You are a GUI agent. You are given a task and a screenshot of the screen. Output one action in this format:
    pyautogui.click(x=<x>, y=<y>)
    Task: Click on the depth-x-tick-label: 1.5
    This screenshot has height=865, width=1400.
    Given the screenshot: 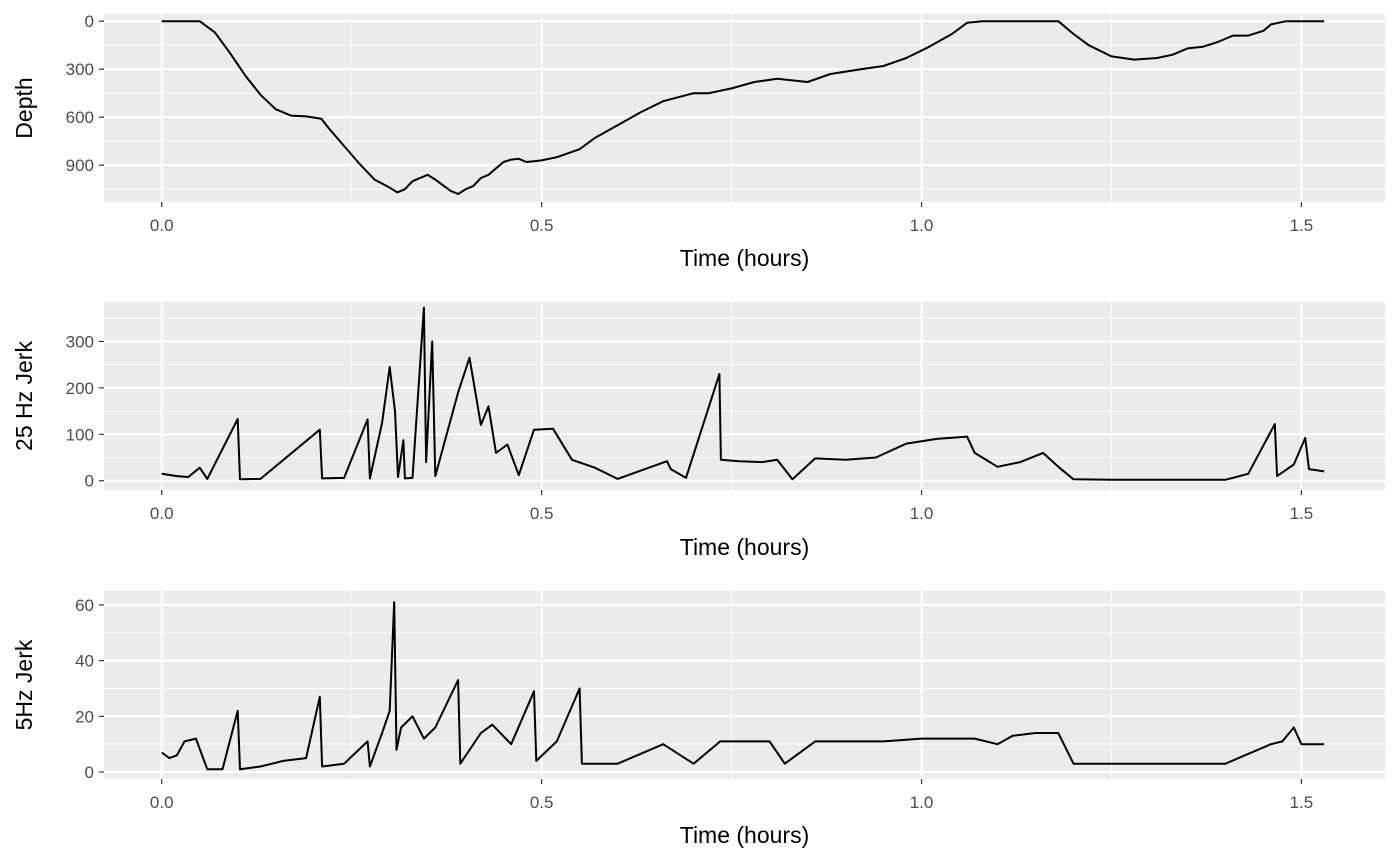 What is the action you would take?
    pyautogui.click(x=1302, y=225)
    